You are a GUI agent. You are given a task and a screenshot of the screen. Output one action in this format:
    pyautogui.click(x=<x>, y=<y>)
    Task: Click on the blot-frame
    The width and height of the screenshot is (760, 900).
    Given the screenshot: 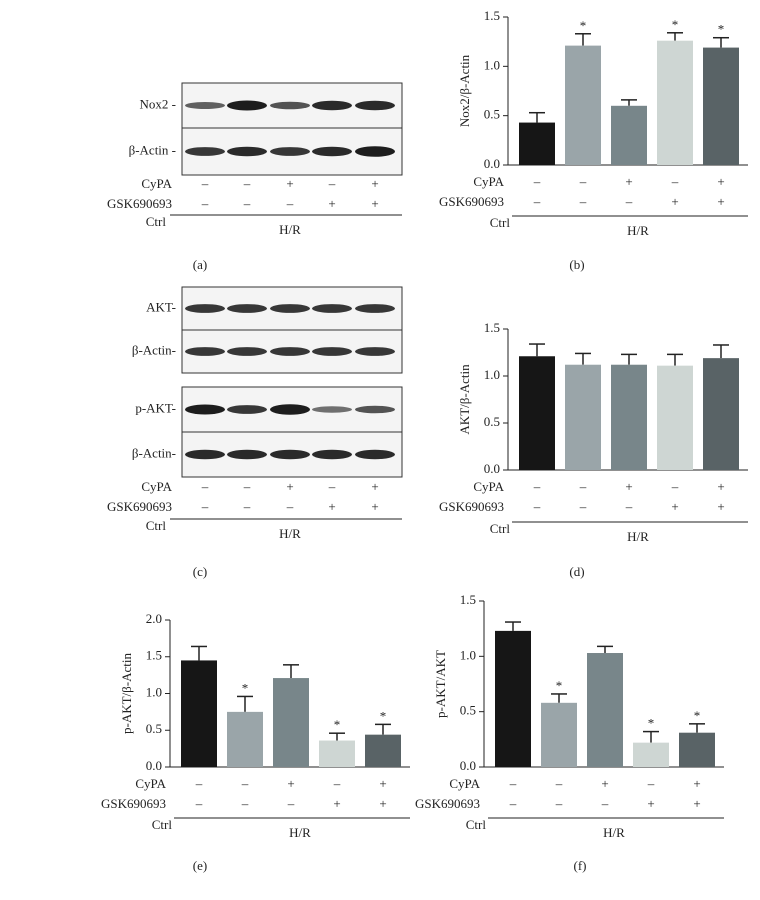 What is the action you would take?
    pyautogui.click(x=292, y=129)
    